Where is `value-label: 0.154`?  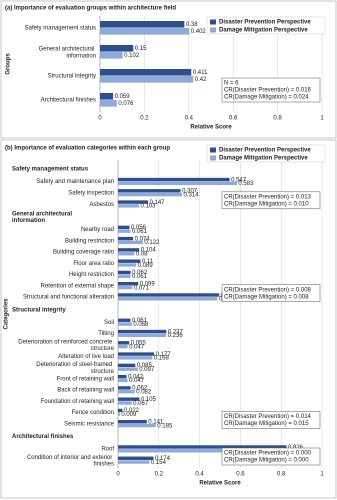 value-label: 0.154 is located at coordinates (159, 463).